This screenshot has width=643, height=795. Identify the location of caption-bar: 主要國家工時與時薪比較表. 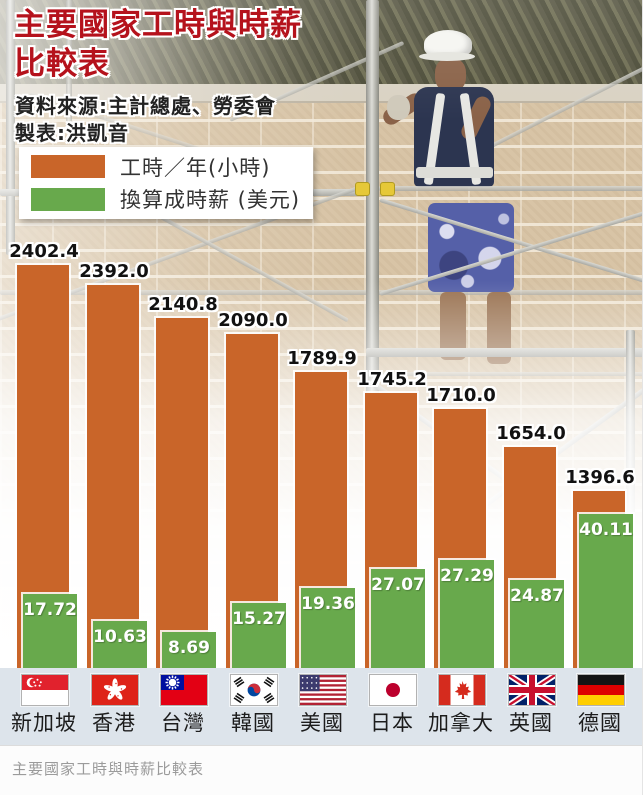
(321, 770).